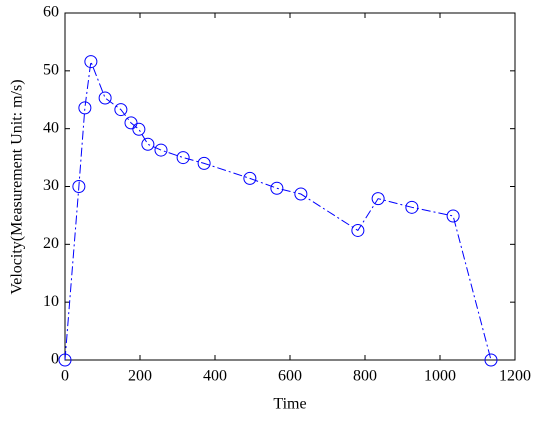  Describe the element at coordinates (51, 127) in the screenshot. I see `y-tick-label: 40` at that location.